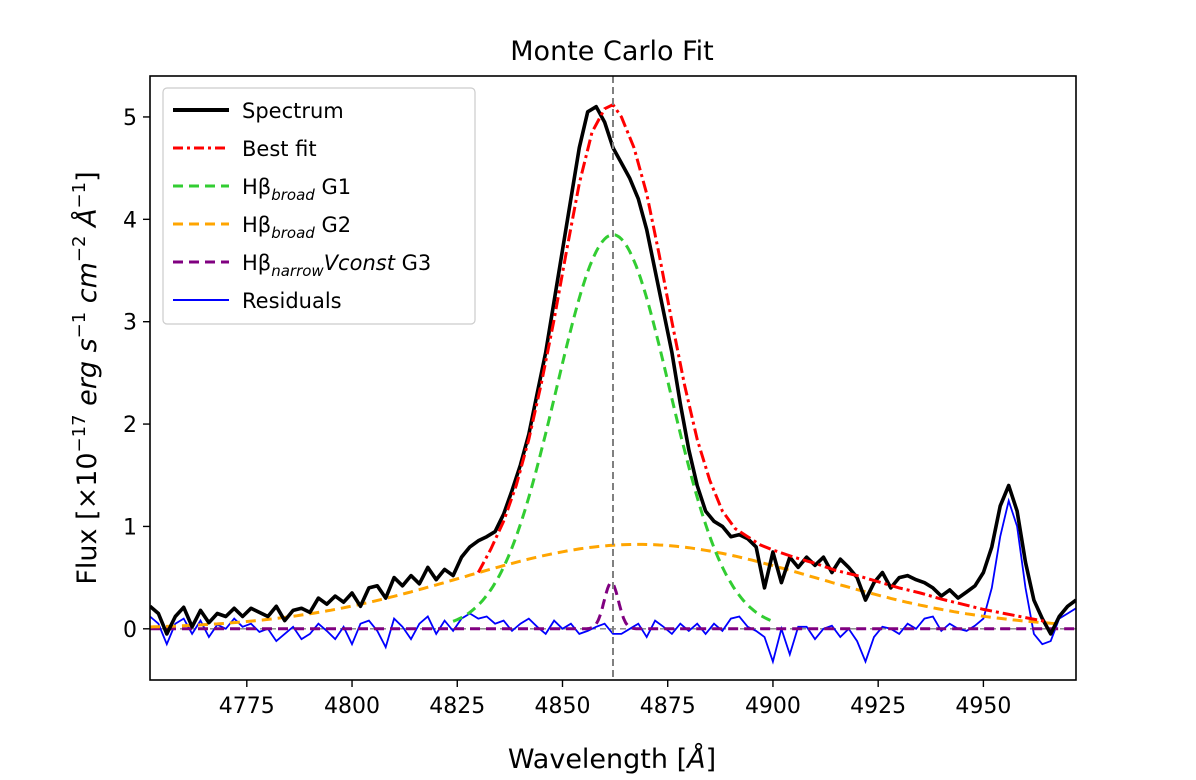 This screenshot has width=1196, height=780. I want to click on x-tick-label: 4925, so click(878, 706).